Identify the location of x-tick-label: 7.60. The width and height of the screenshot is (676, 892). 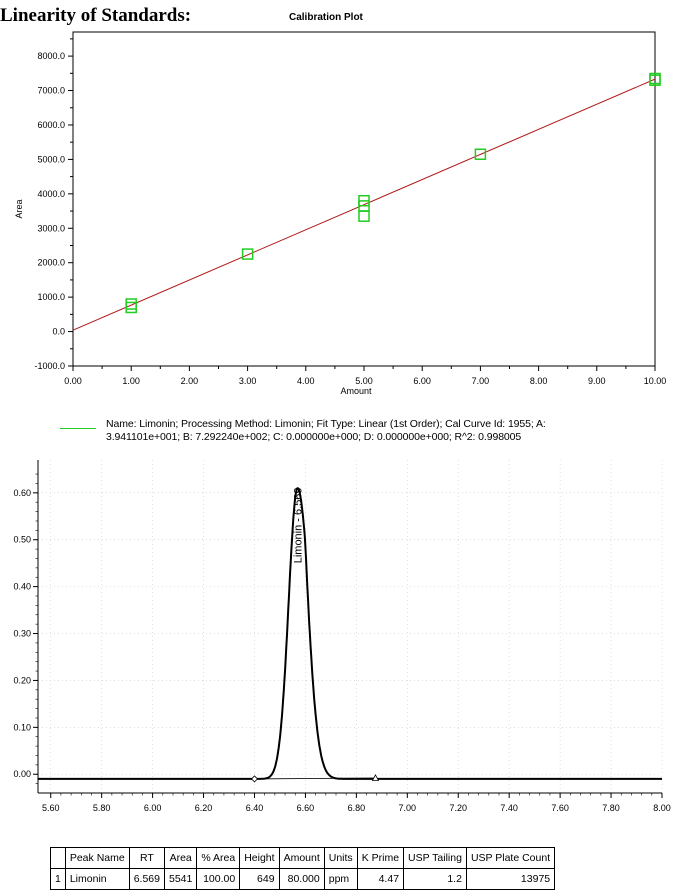
(560, 808).